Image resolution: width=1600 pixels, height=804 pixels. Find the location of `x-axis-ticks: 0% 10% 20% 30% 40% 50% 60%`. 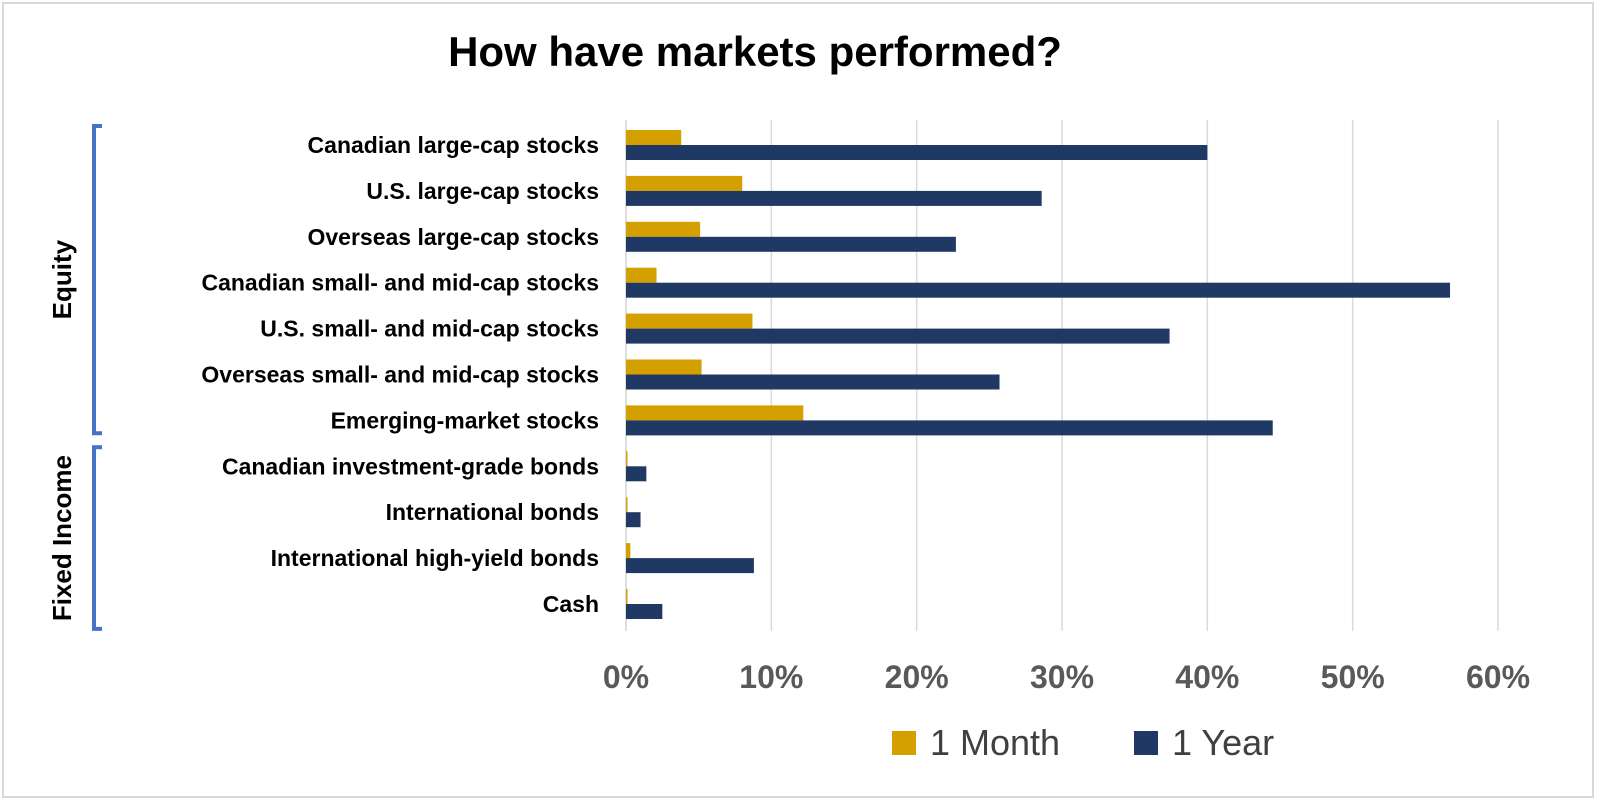

x-axis-ticks: 0% 10% 20% 30% 40% 50% 60% is located at coordinates (1066, 677).